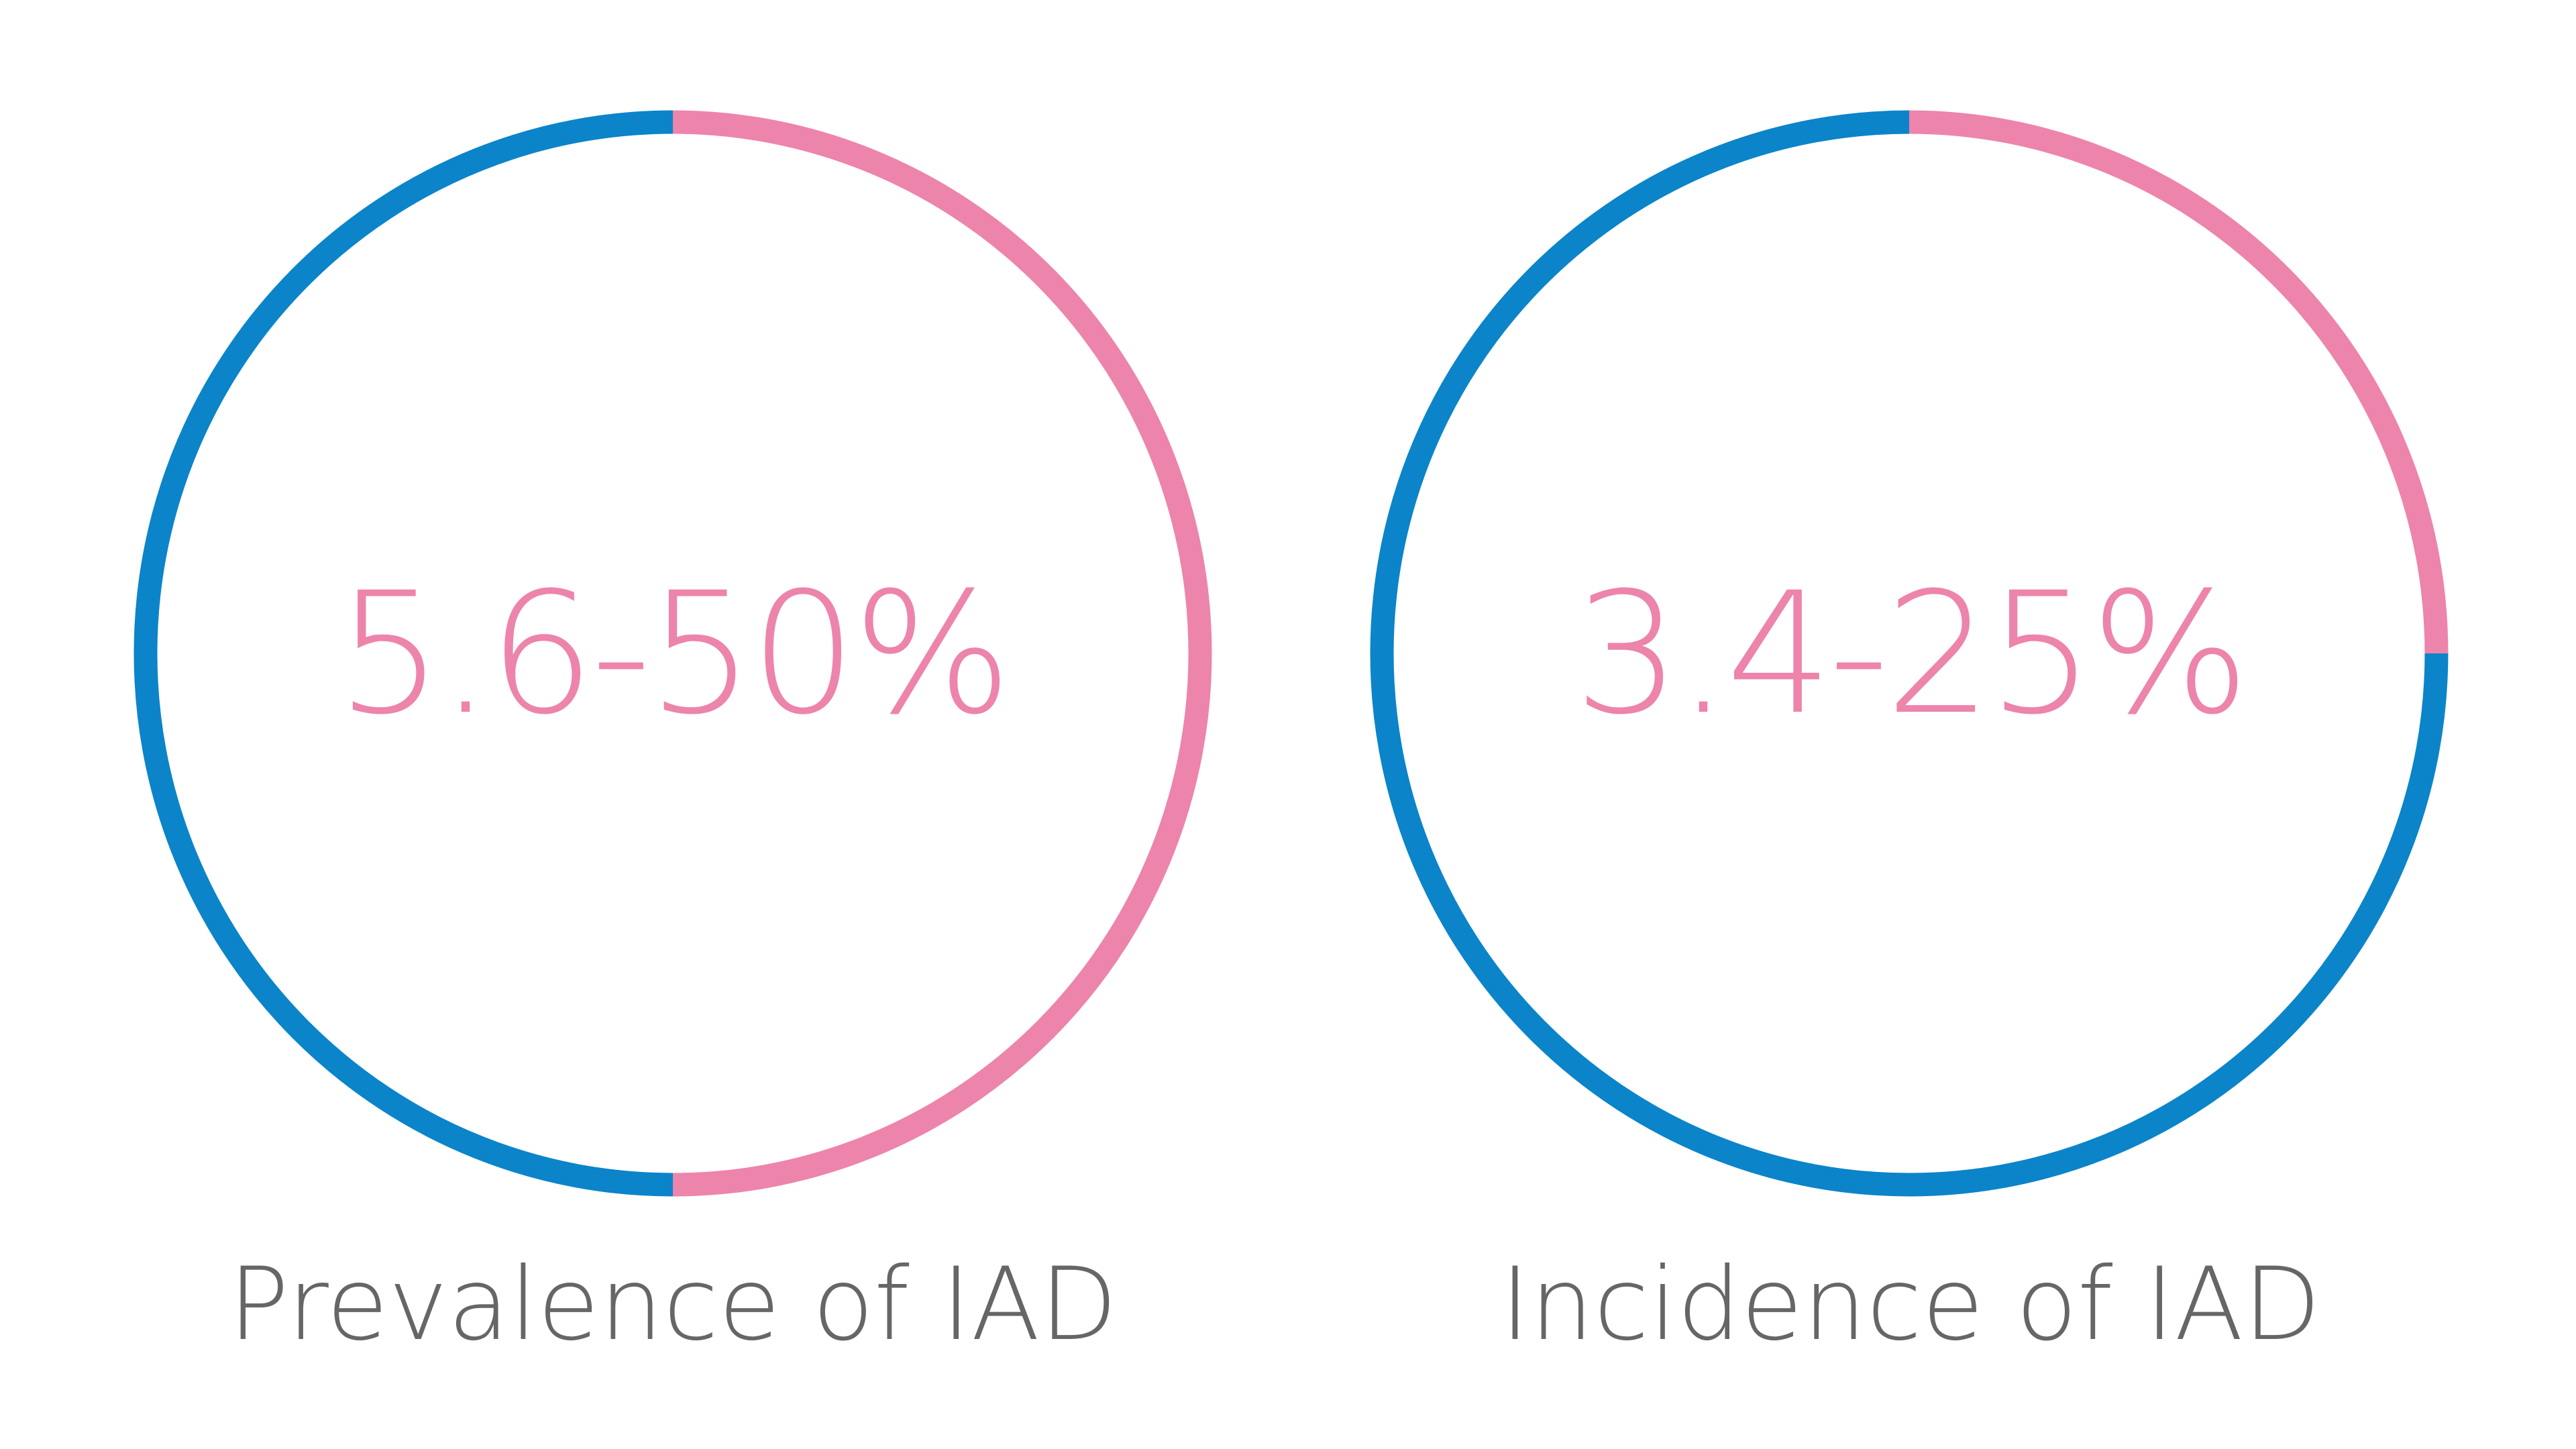 The height and width of the screenshot is (1449, 2576). Describe the element at coordinates (673, 1304) in the screenshot. I see `prevalence-caption: Prevalence of IAD` at that location.